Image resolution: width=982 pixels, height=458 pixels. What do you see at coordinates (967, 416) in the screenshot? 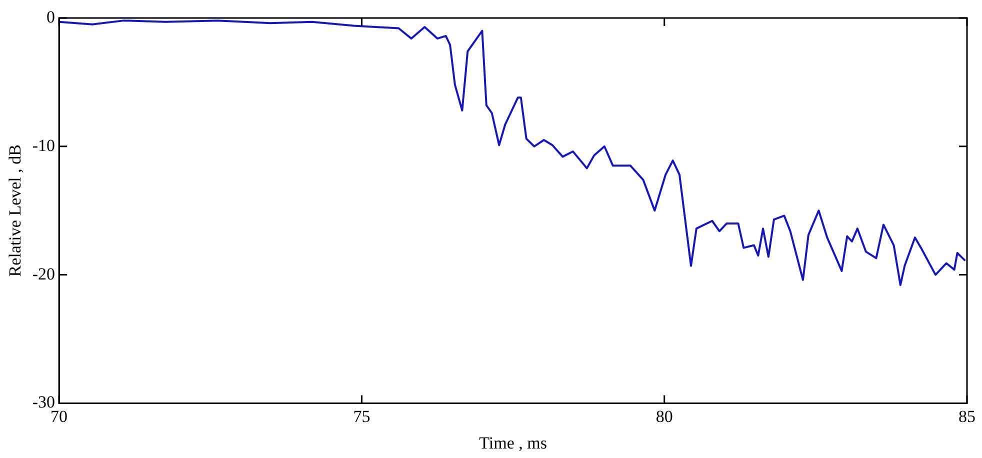
I see `x-tick-label: 85` at bounding box center [967, 416].